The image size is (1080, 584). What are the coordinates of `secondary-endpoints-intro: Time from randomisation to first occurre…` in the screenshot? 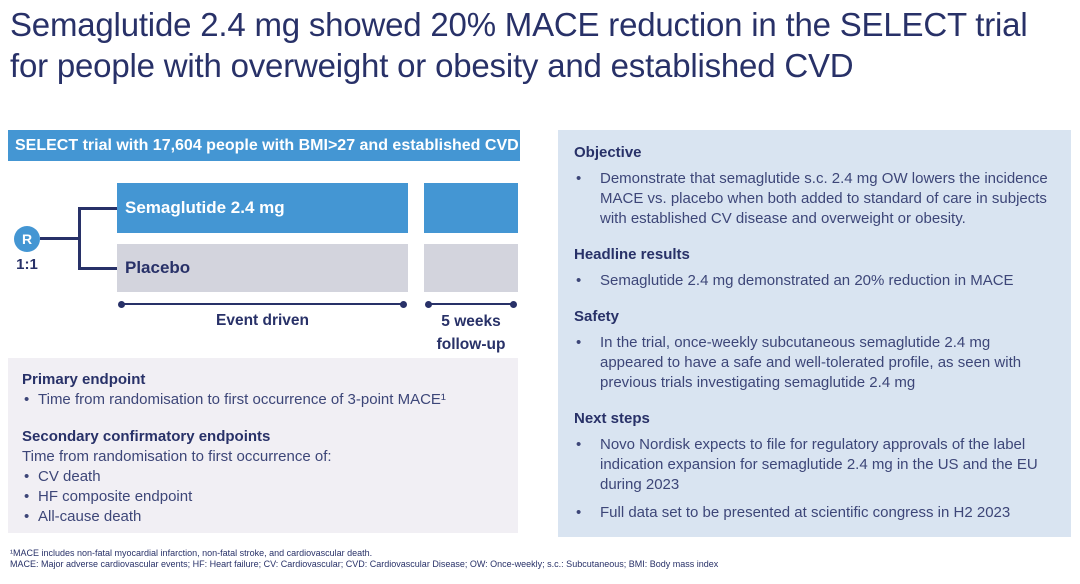 It's located at (177, 456).